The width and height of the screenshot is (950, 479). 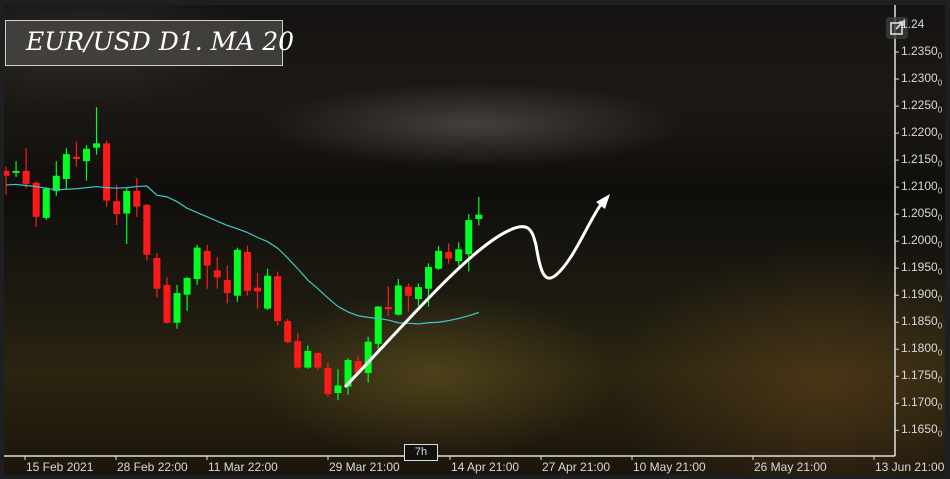 I want to click on x-tick-label: 26 May 21:00, so click(x=790, y=467).